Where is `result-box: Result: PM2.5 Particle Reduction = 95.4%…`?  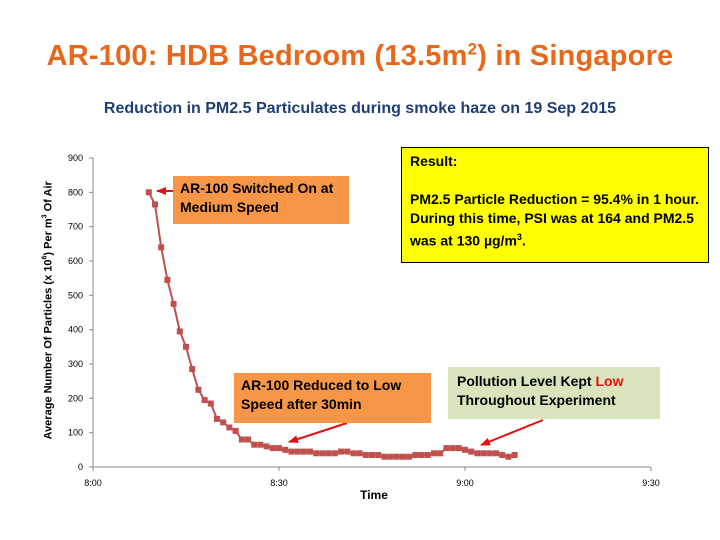
result-box: Result: PM2.5 Particle Reduction = 95.4%… is located at coordinates (555, 205).